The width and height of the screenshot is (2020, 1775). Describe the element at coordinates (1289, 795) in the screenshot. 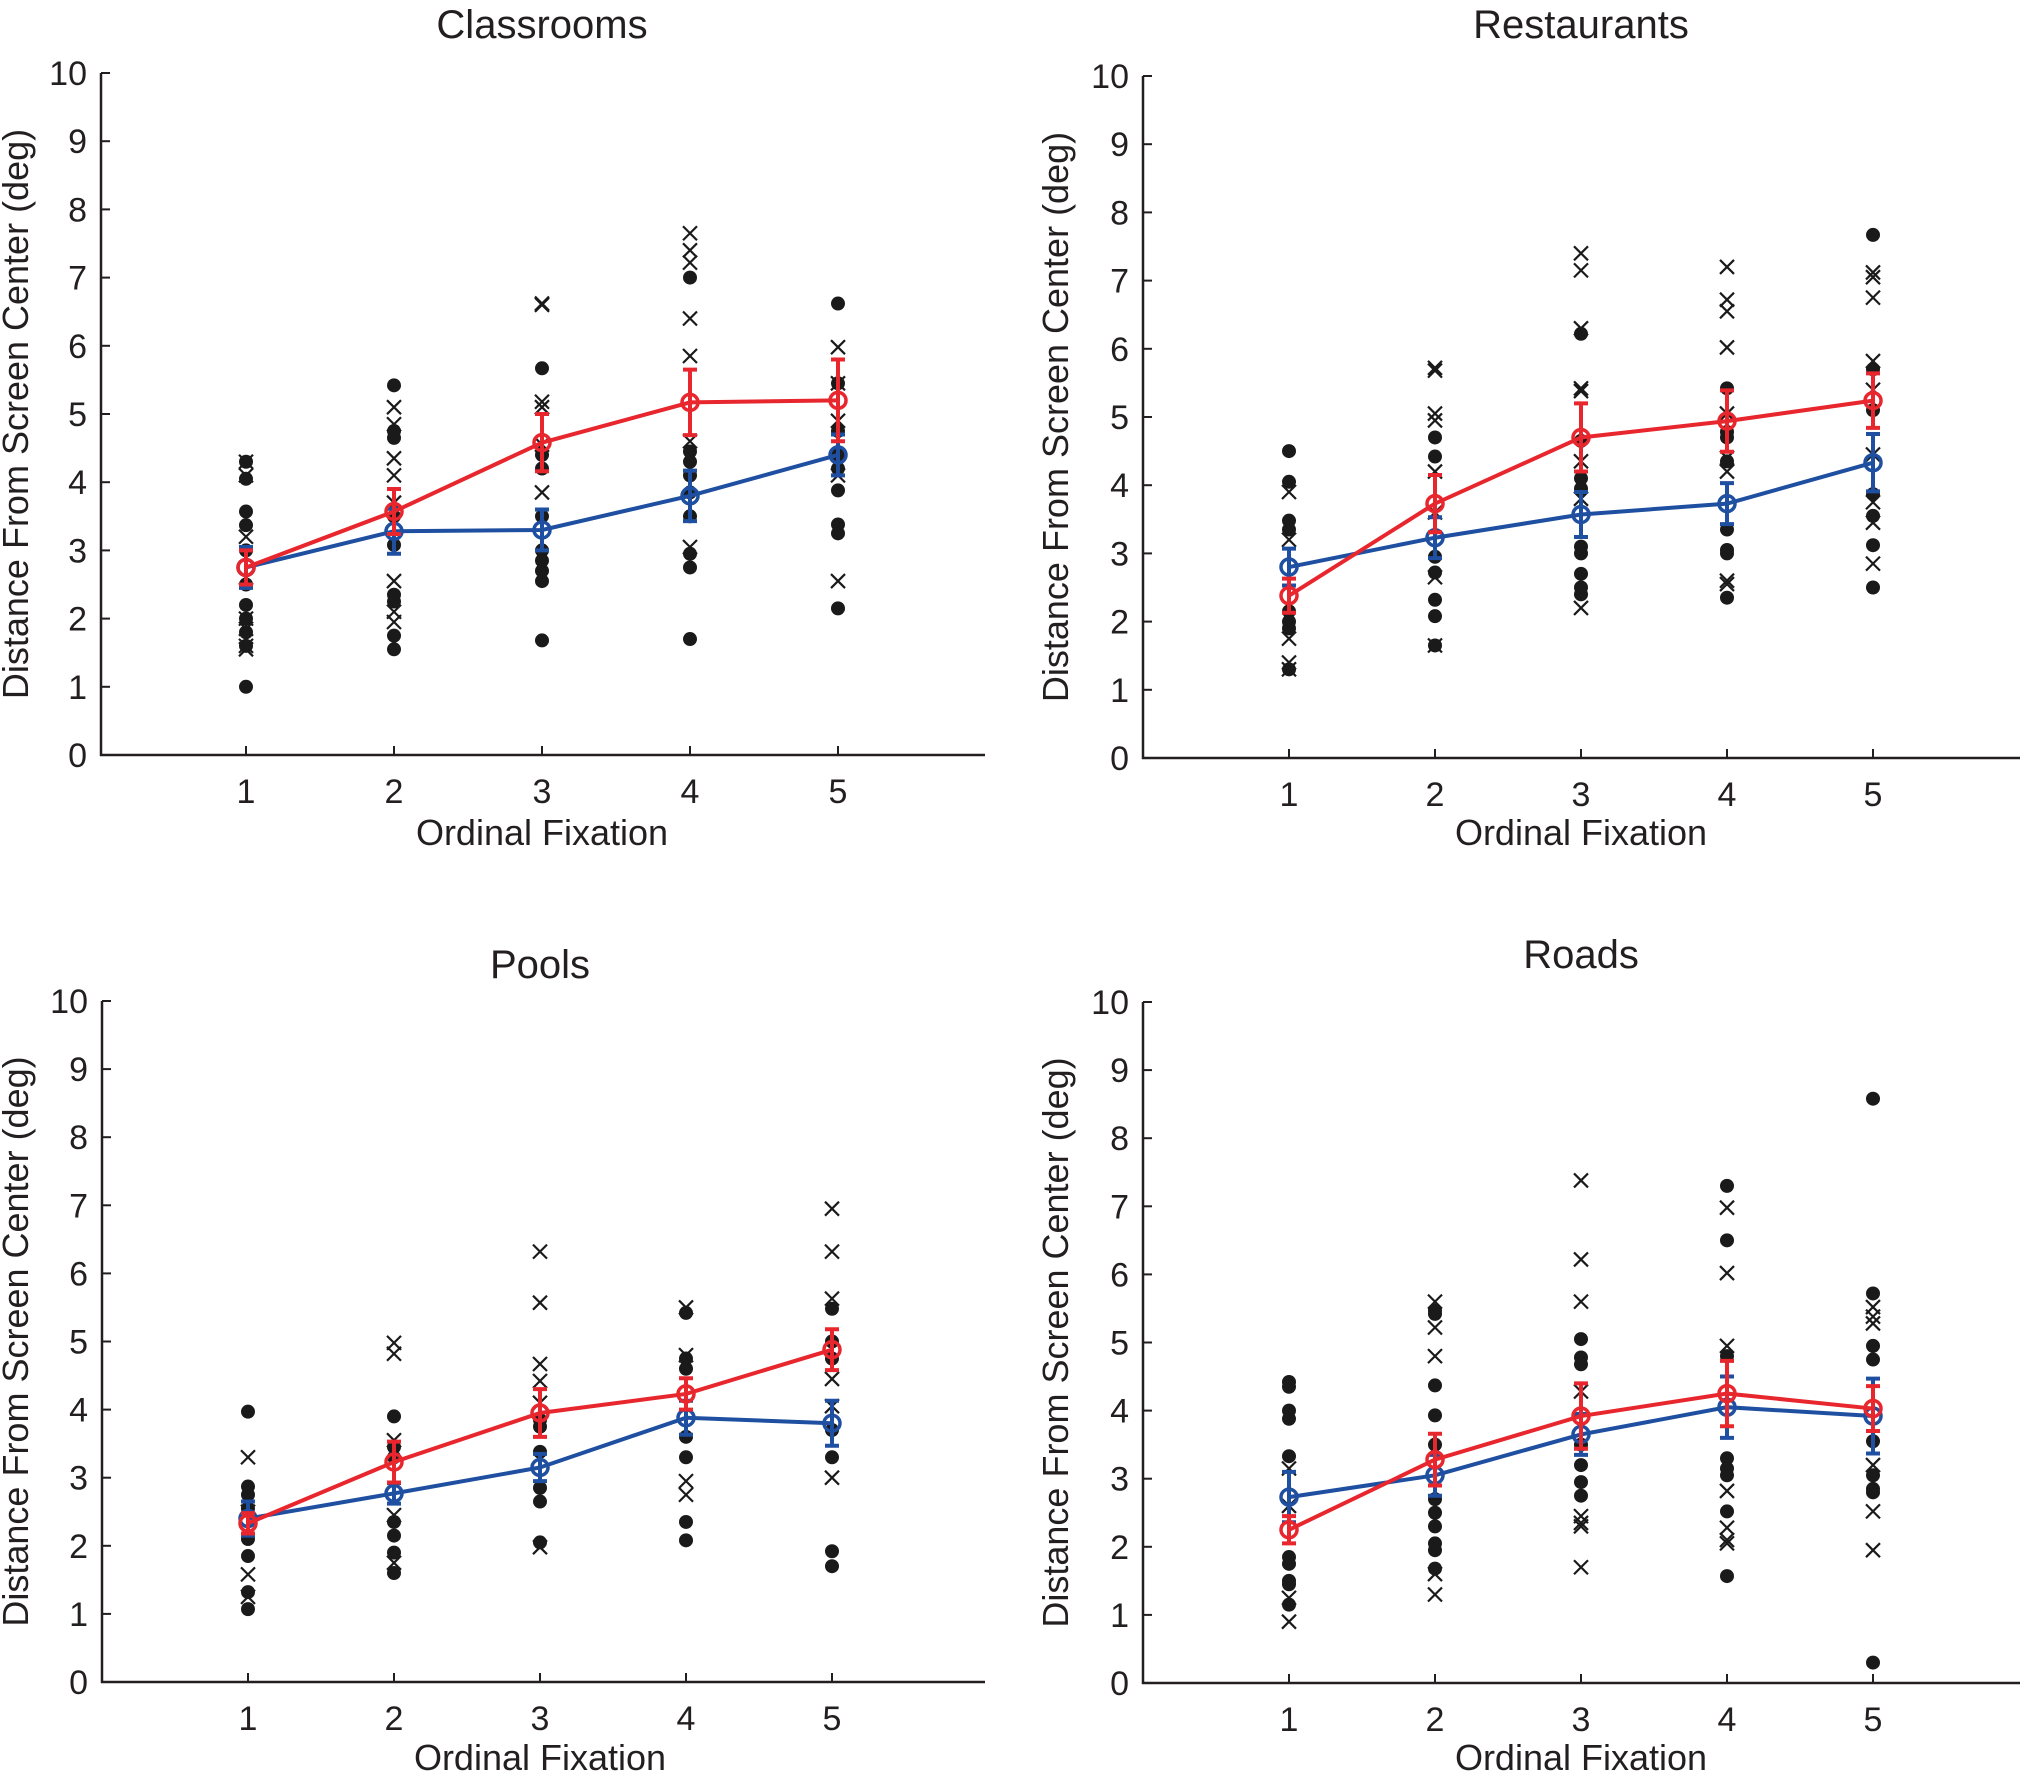

I see `x-tick-label: 1` at that location.